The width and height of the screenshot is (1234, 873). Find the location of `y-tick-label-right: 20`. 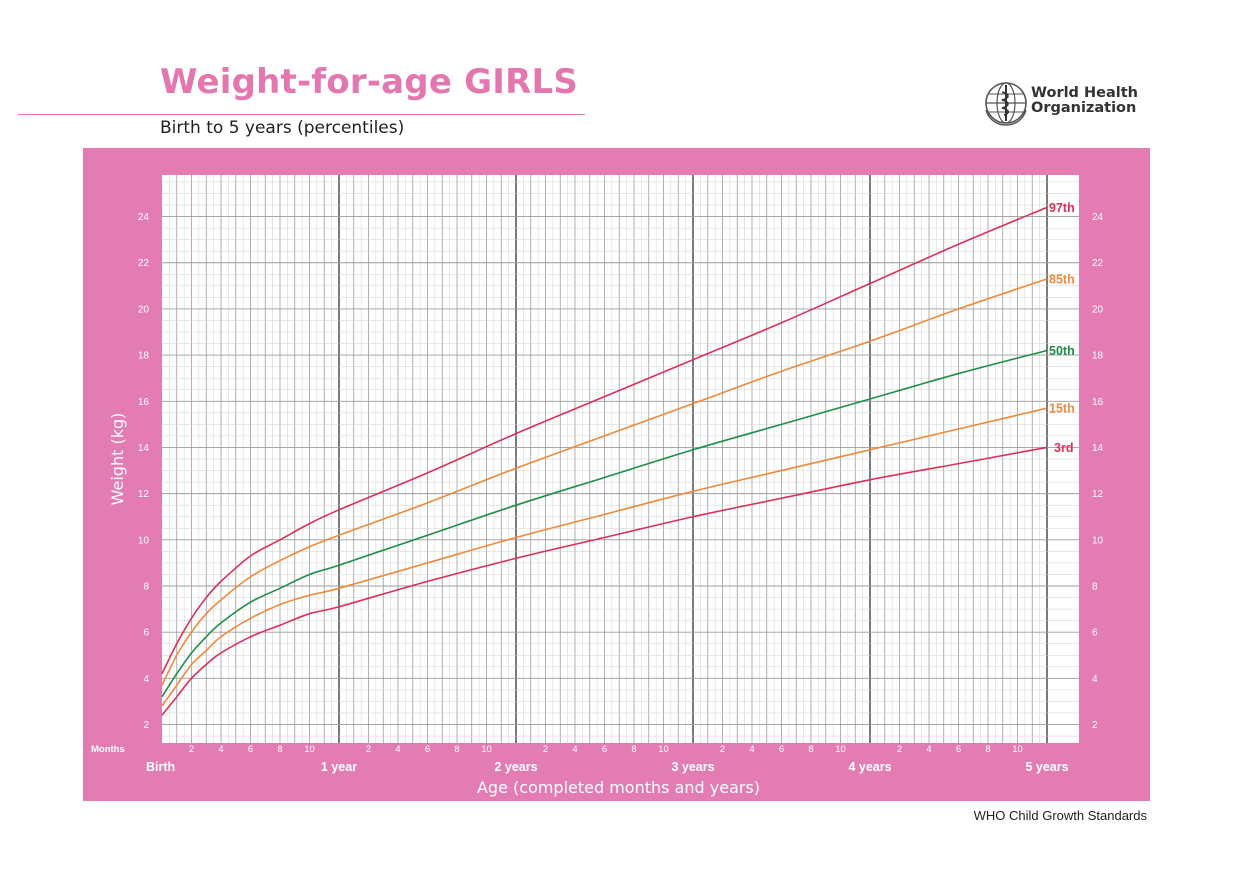

y-tick-label-right: 20 is located at coordinates (1098, 309).